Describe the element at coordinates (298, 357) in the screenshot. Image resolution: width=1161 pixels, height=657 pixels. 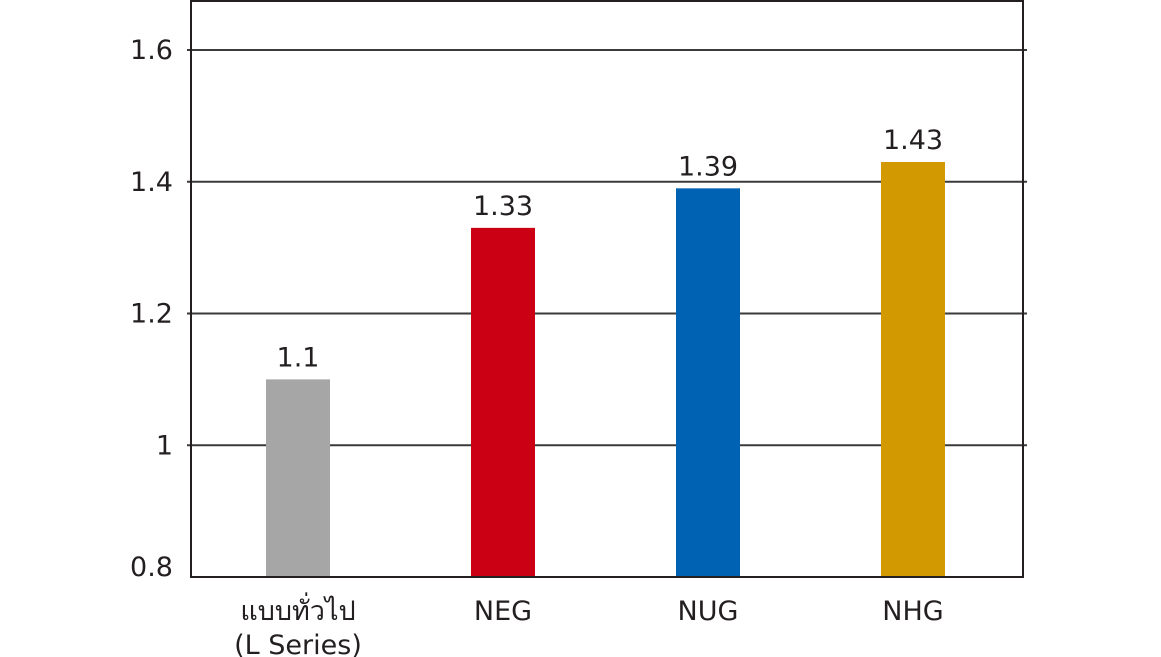
I see `data-label: 1.1` at that location.